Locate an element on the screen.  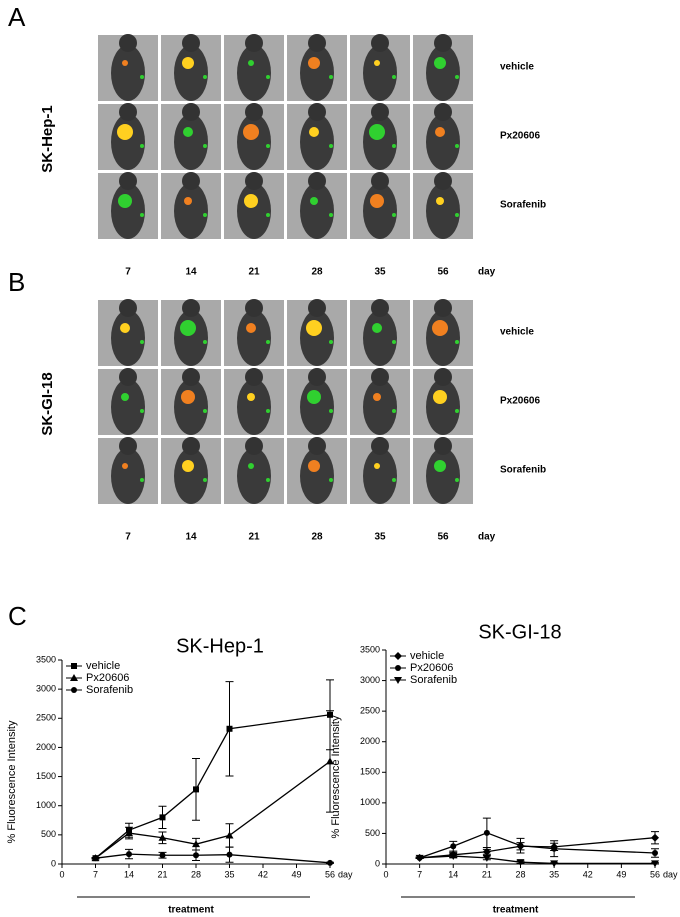
x-tick-label: 49 is located at coordinates (621, 874).